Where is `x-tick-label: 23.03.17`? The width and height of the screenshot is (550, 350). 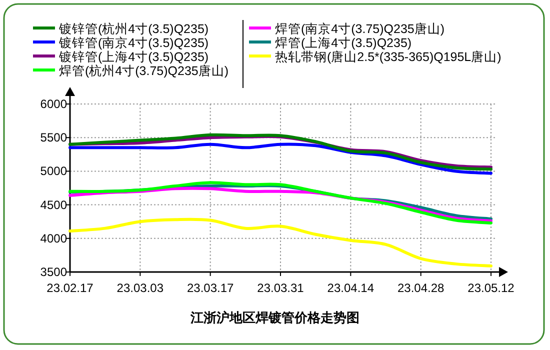
x-tick-label: 23.03.17 is located at coordinates (210, 288).